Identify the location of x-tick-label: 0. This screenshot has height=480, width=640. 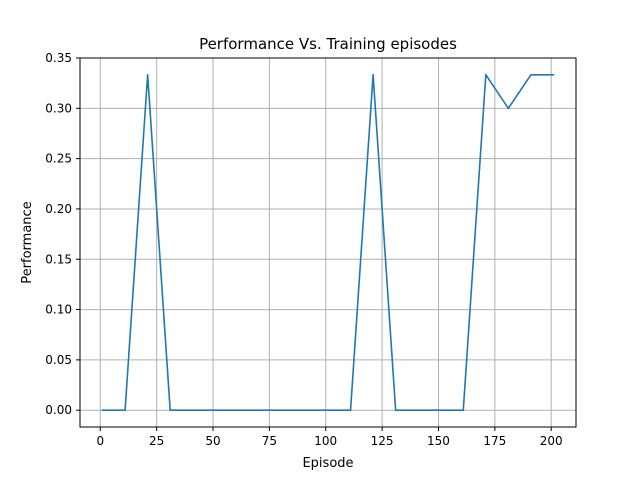
(100, 441).